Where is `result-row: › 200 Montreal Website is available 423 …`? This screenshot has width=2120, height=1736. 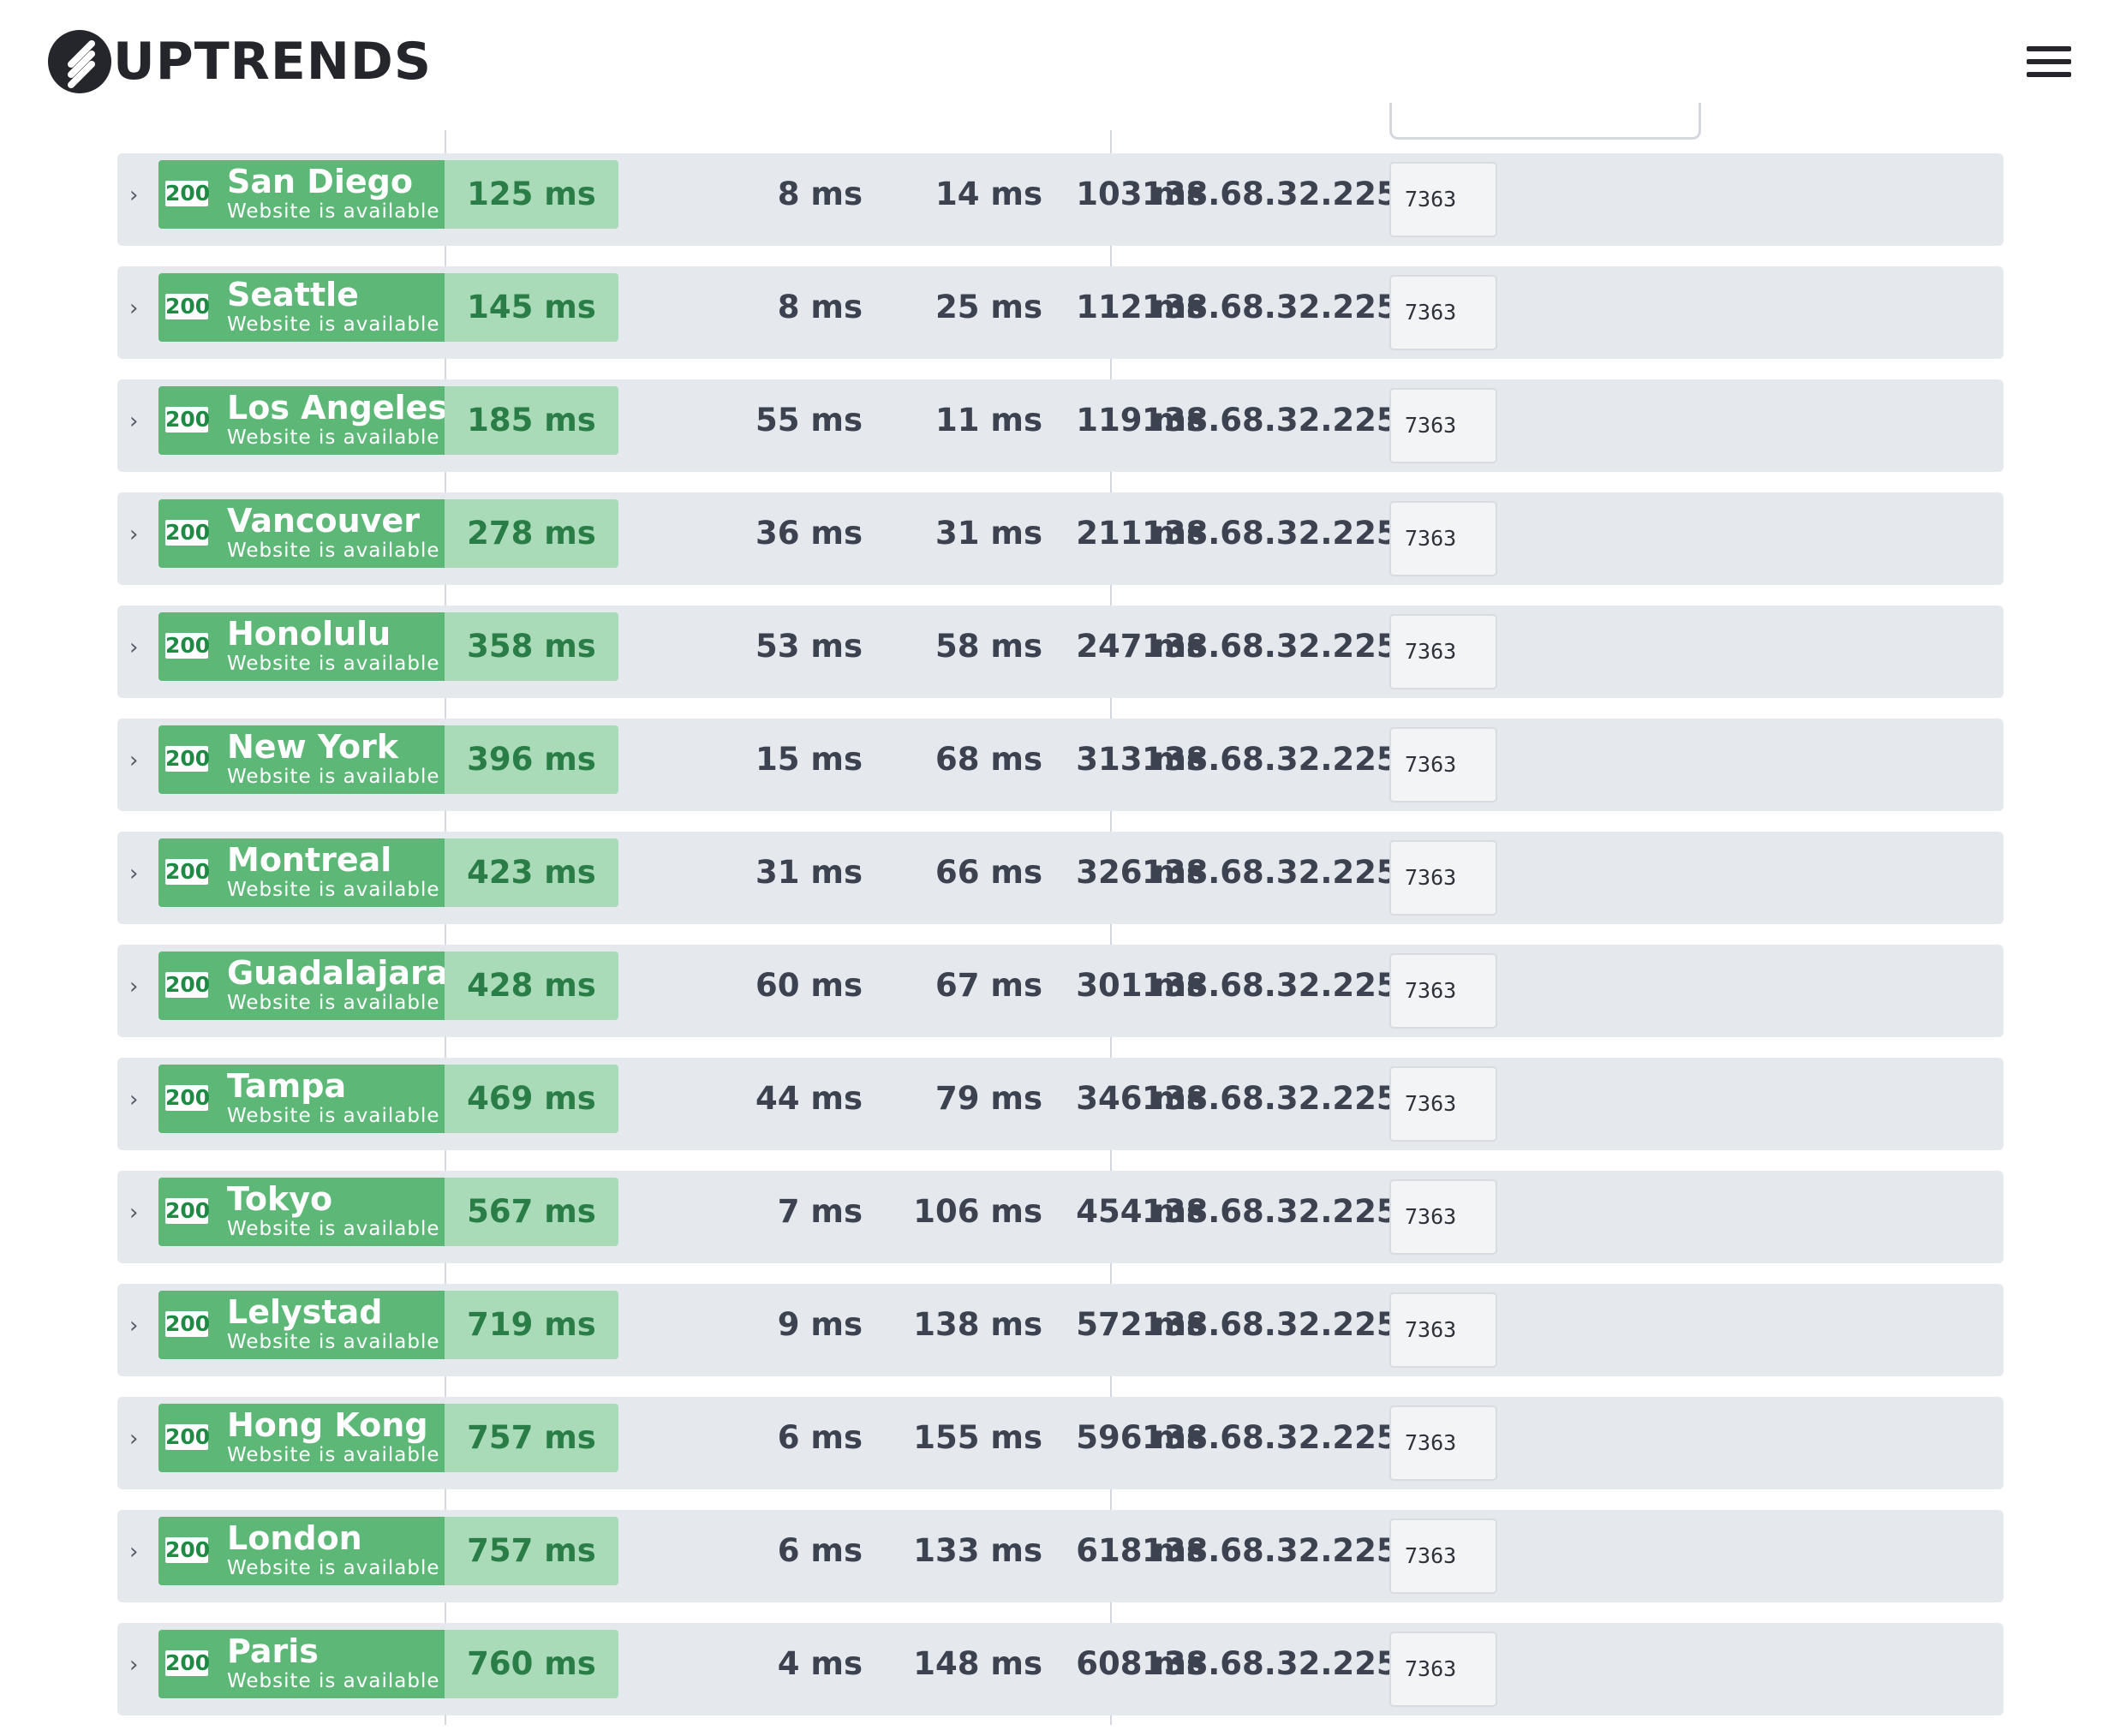
result-row: › 200 Montreal Website is available 423 … is located at coordinates (1060, 878).